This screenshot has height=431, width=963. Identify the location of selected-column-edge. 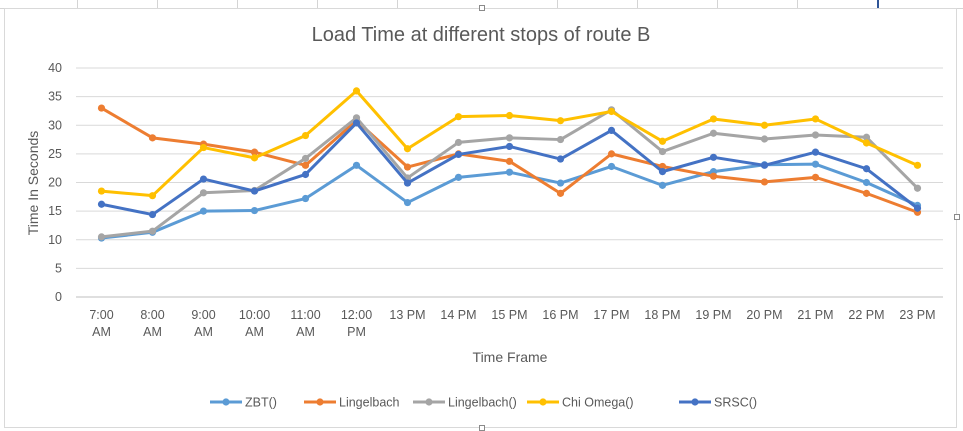
(878, 4).